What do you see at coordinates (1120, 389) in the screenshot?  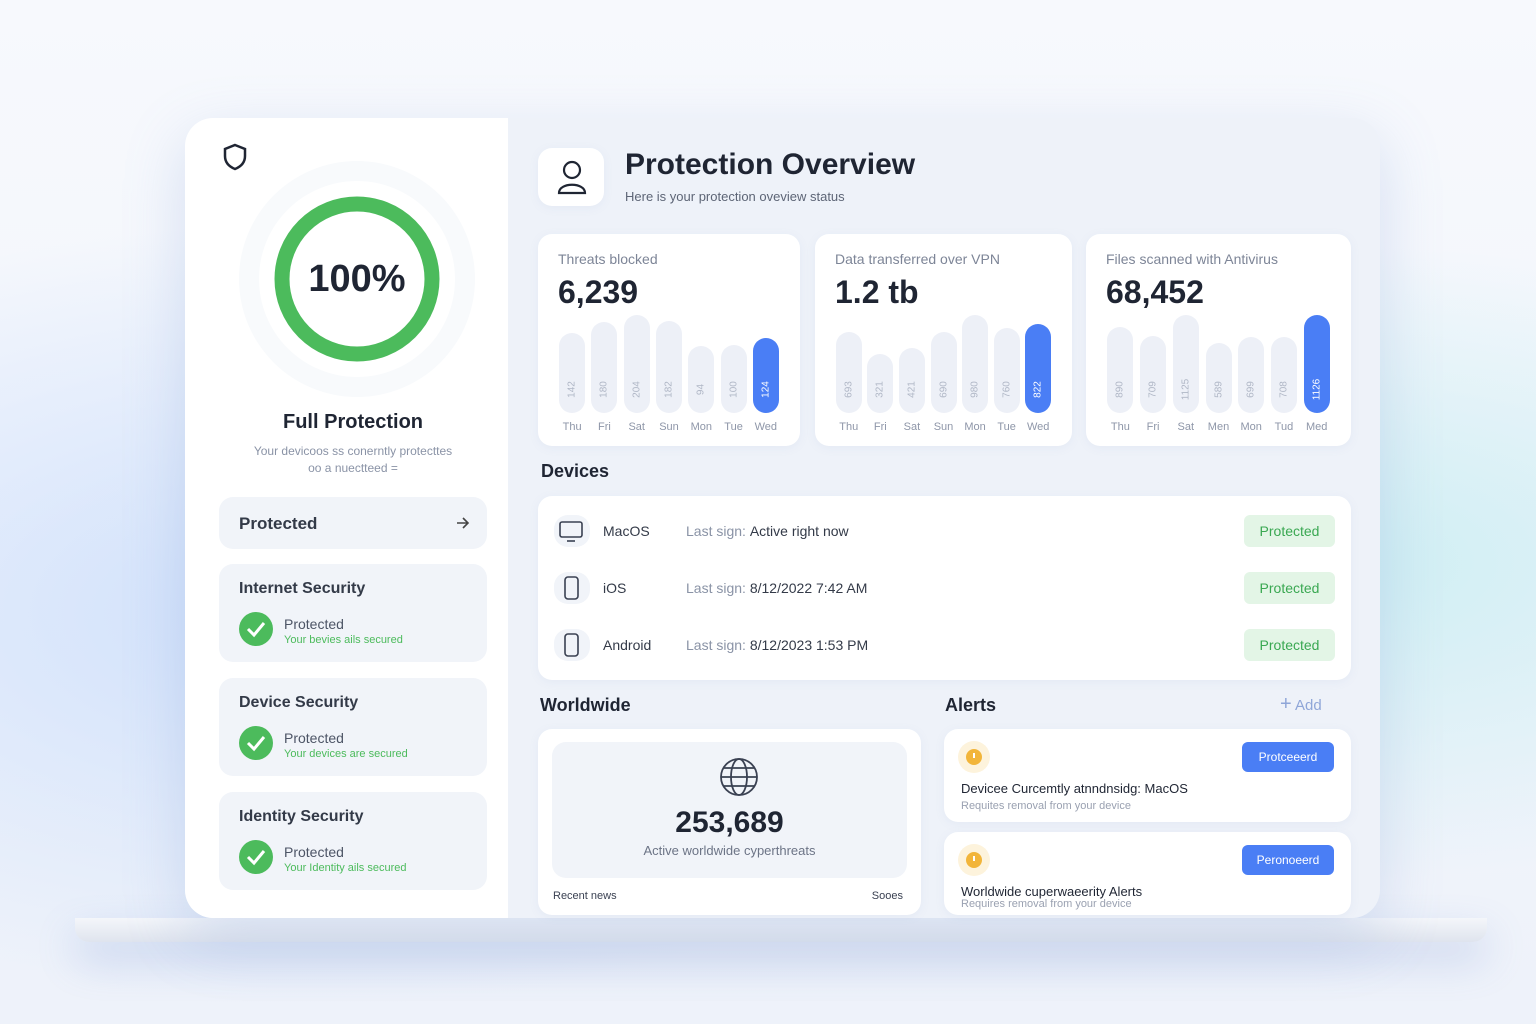 I see `bar-label: 890` at bounding box center [1120, 389].